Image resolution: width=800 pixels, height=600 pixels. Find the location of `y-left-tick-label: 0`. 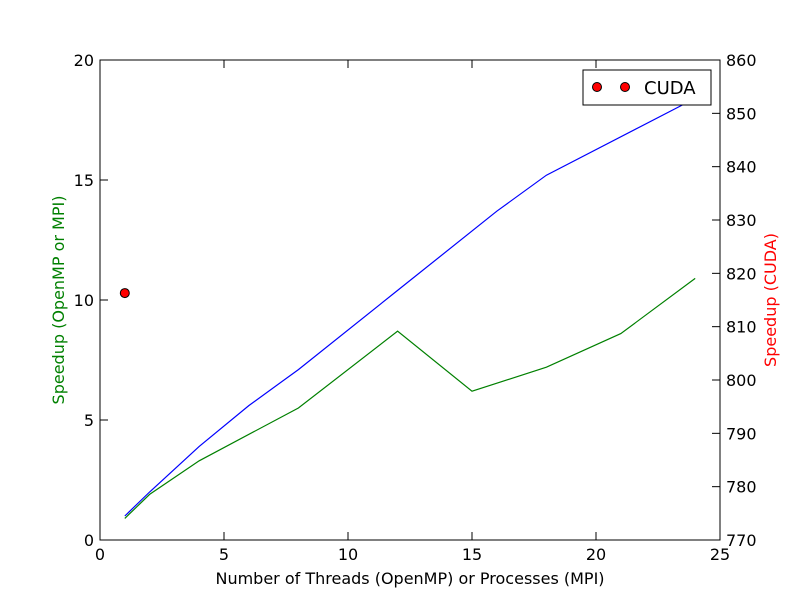

y-left-tick-label: 0 is located at coordinates (89, 540).